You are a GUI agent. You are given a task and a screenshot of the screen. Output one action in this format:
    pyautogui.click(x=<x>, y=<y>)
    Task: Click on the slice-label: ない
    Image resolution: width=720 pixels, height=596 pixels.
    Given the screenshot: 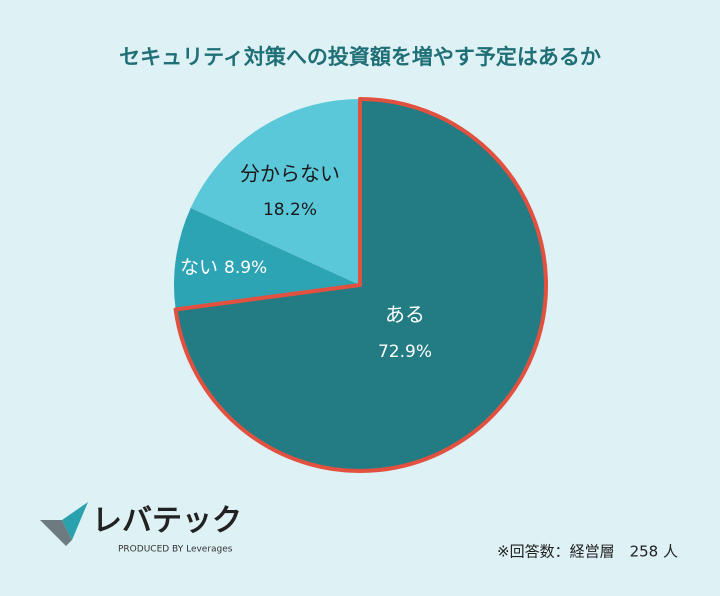 What is the action you would take?
    pyautogui.click(x=199, y=268)
    